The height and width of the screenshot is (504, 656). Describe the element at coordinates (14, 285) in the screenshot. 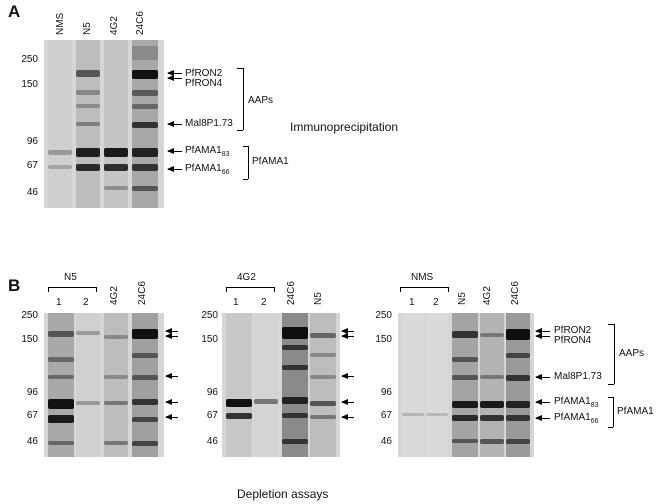

I see `panel-b-label: B` at that location.